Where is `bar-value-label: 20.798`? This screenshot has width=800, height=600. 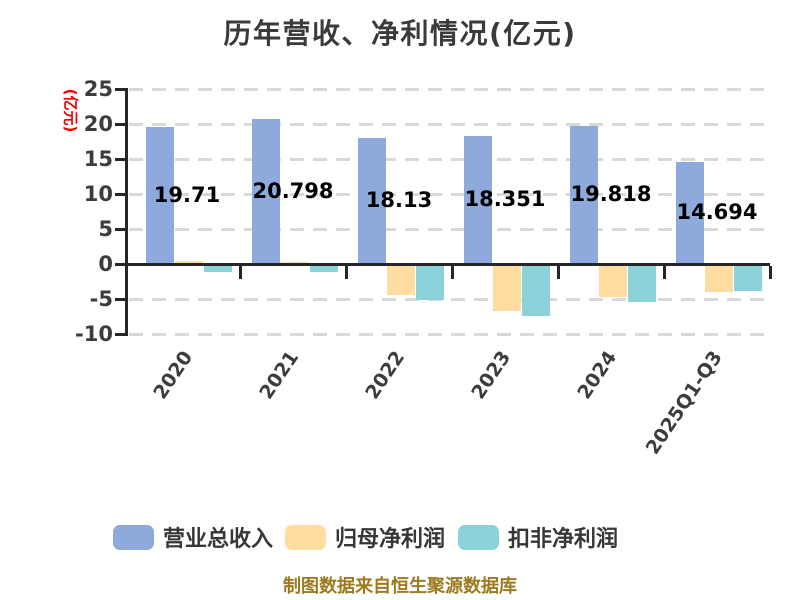 bar-value-label: 20.798 is located at coordinates (293, 190).